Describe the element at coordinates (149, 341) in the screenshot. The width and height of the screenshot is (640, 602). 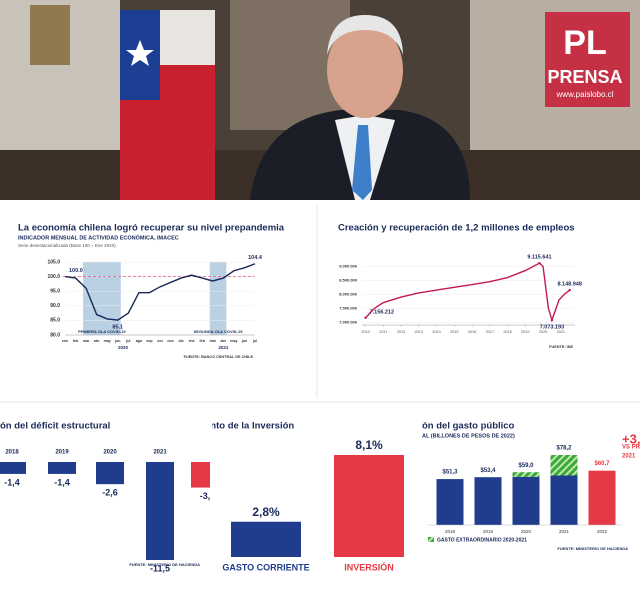
I see `x-tick-label: sep` at that location.